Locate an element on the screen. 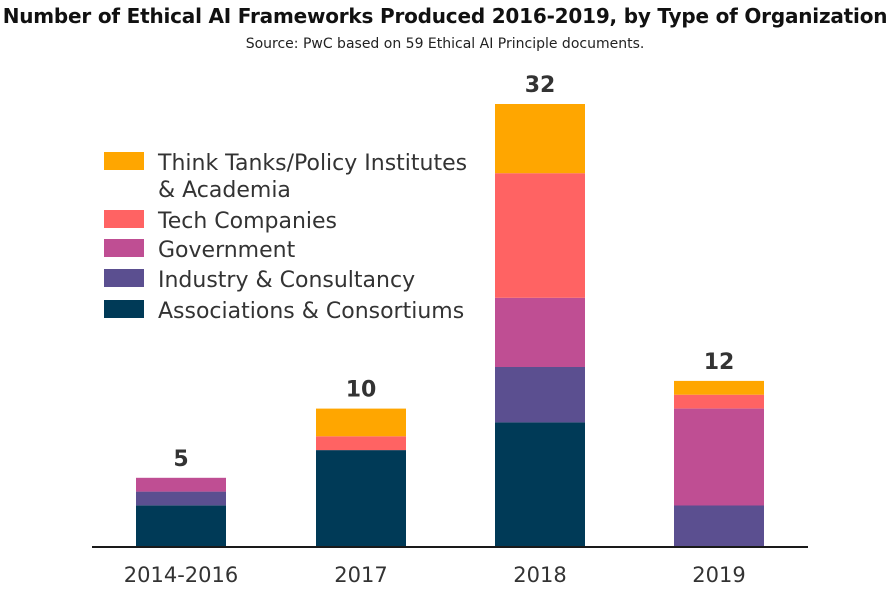  total-label: 12 is located at coordinates (719, 362).